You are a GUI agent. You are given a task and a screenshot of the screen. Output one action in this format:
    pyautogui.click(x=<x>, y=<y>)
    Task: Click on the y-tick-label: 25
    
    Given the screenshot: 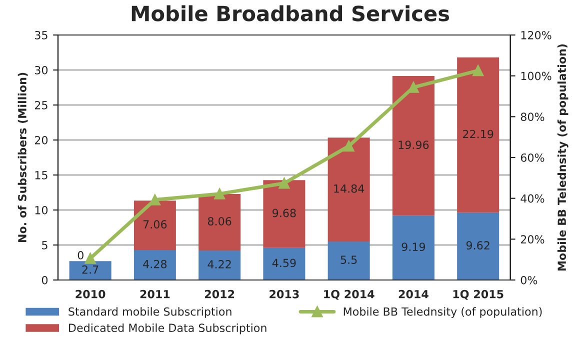 What is the action you would take?
    pyautogui.click(x=41, y=105)
    